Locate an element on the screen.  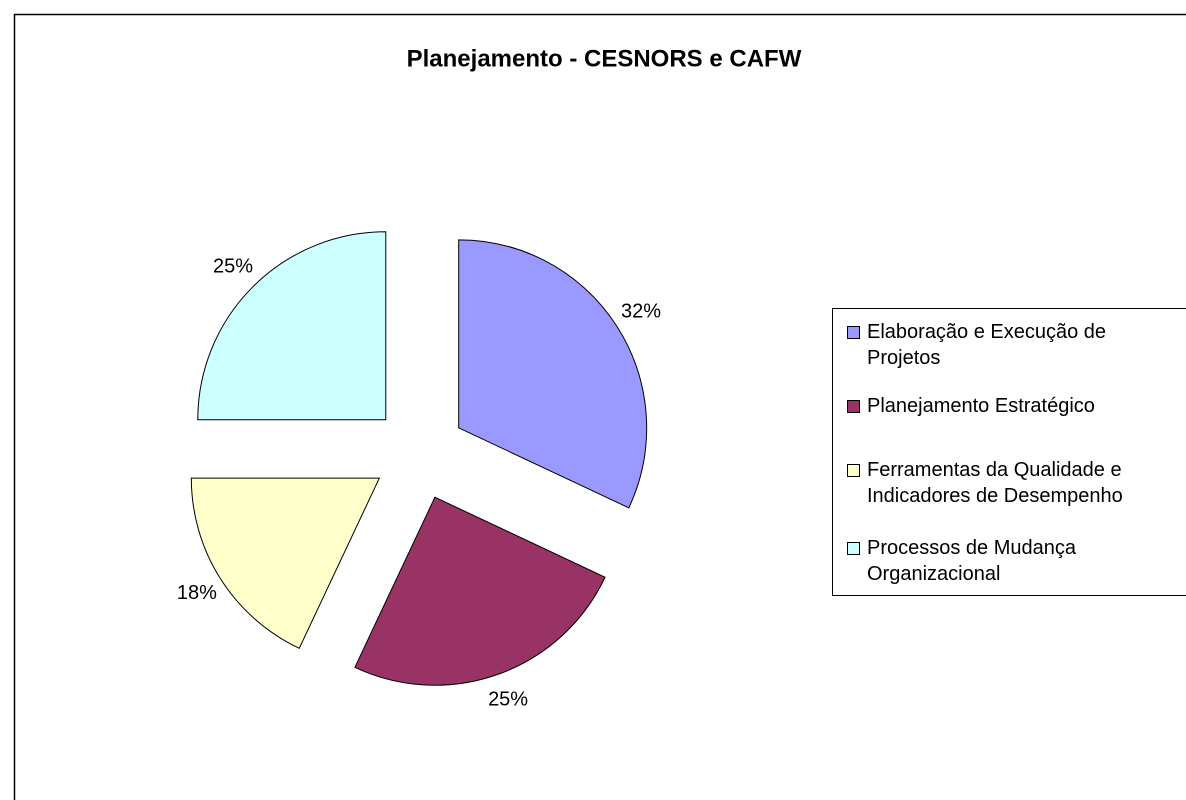
legend-label: Planejamento Estratégico is located at coordinates (981, 406).